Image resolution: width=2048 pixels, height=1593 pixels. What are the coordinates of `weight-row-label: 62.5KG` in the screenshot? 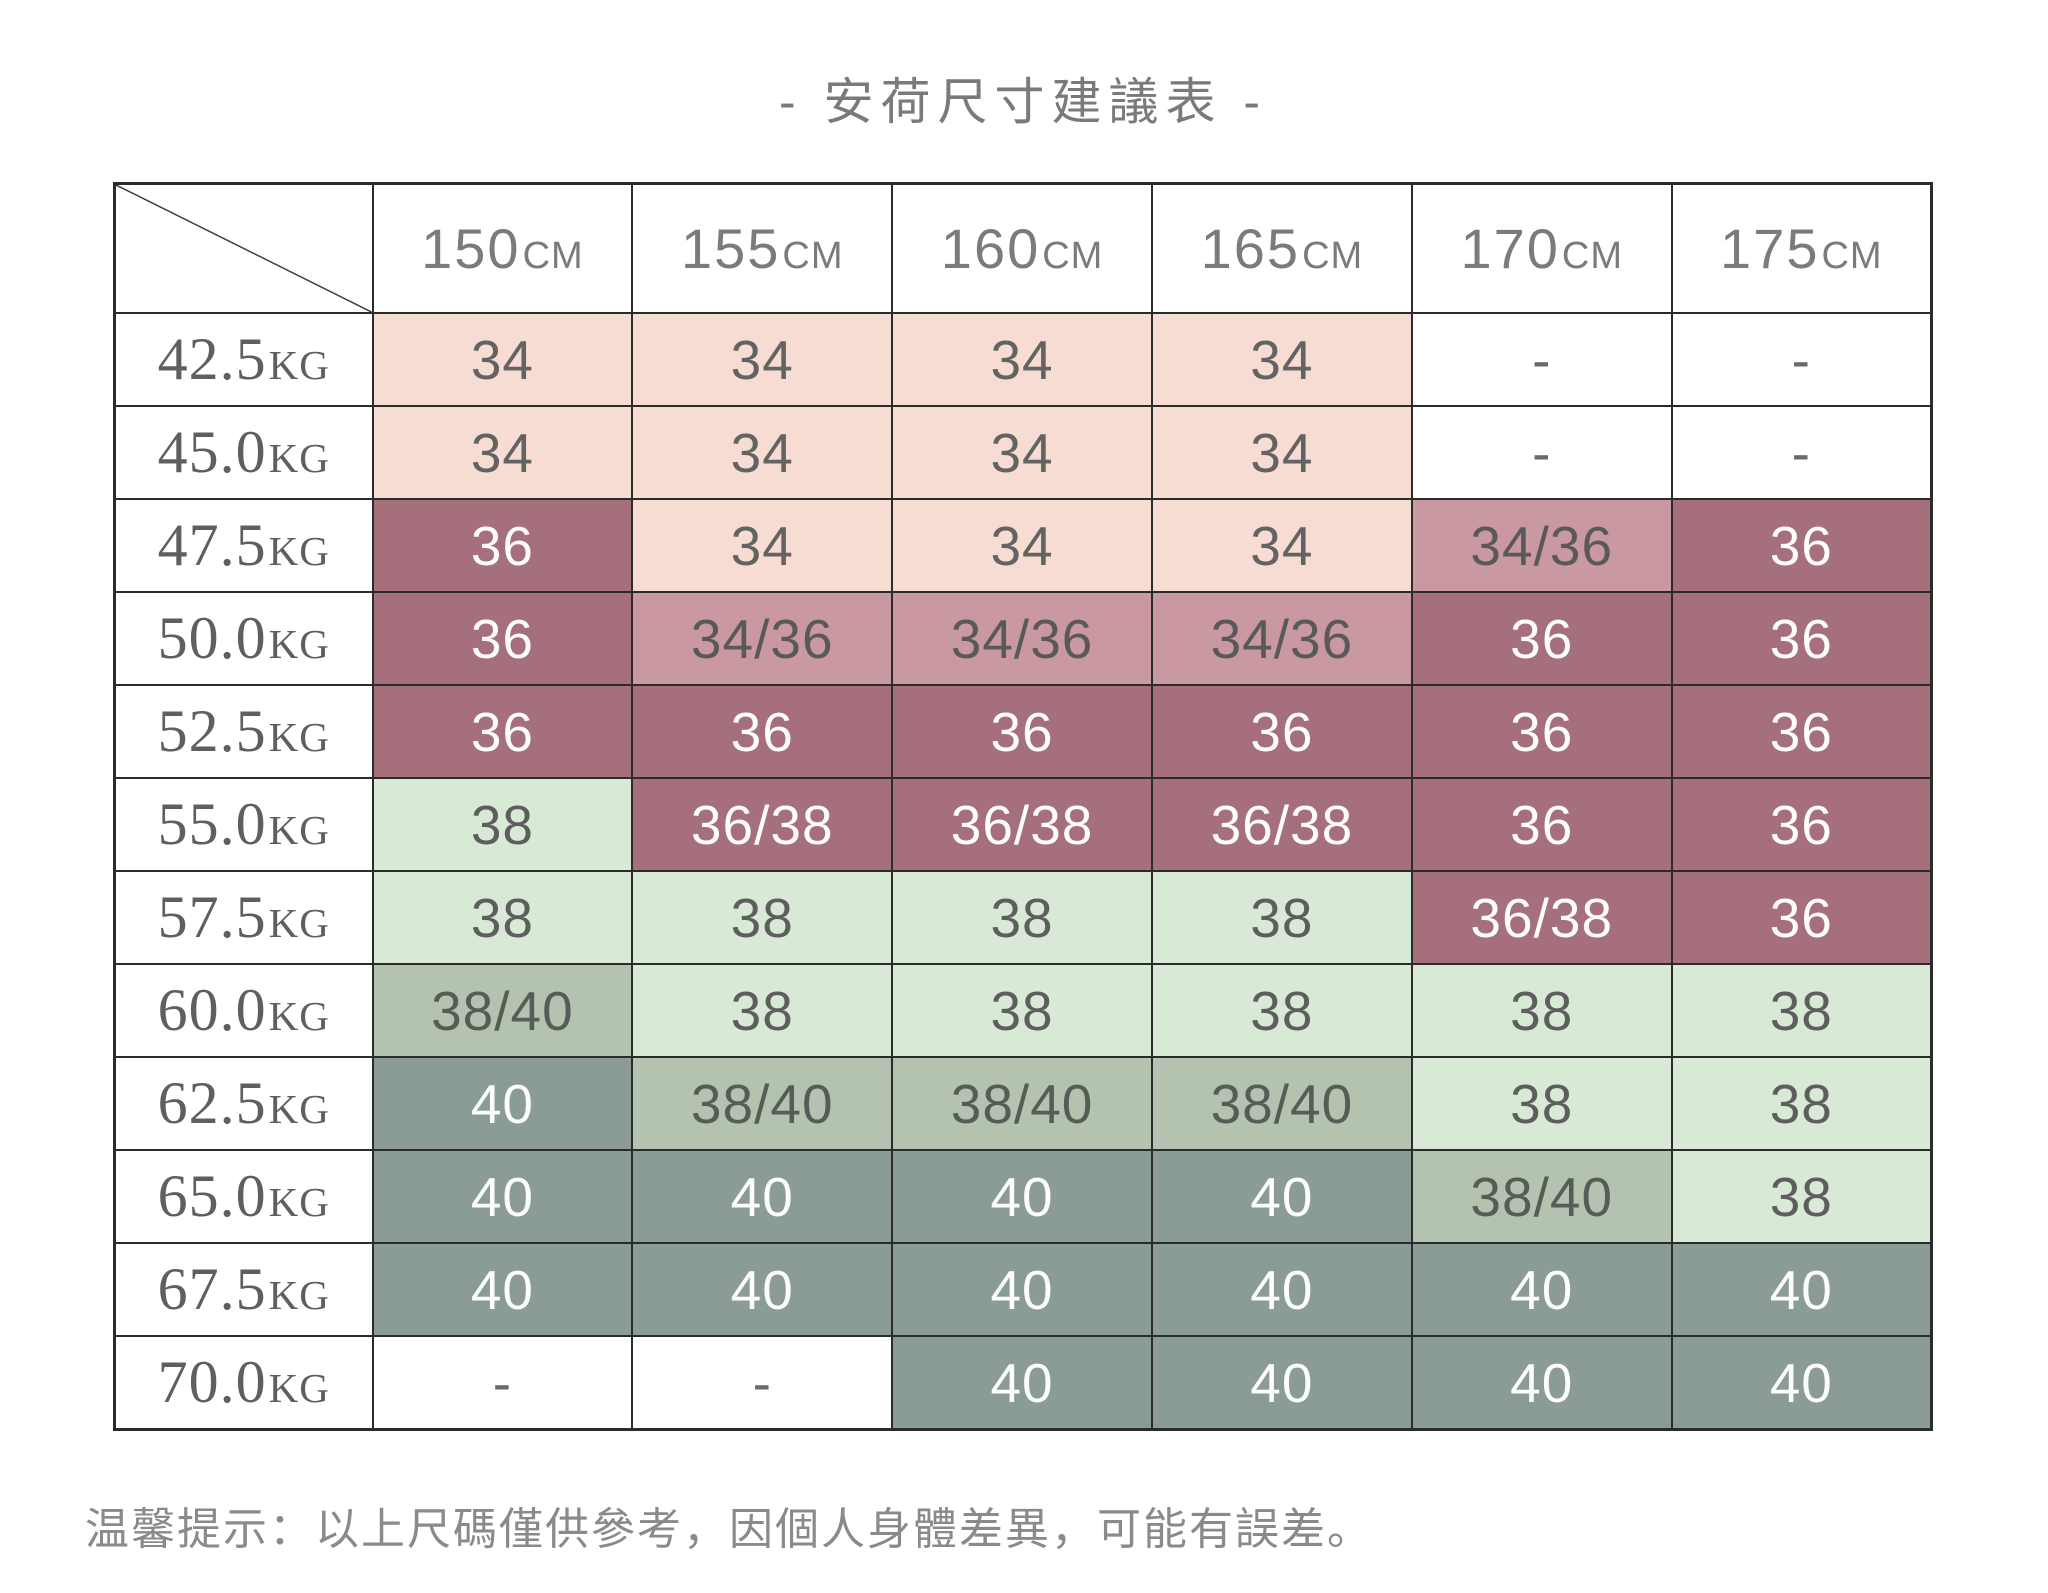 It's located at (243, 1103).